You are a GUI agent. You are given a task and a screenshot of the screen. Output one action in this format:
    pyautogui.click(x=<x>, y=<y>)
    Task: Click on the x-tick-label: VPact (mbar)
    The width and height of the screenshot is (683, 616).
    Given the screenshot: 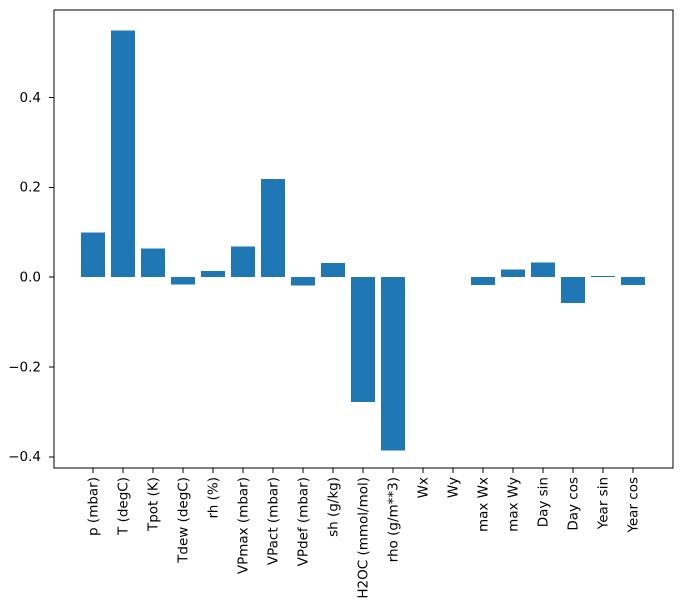 What is the action you would take?
    pyautogui.click(x=273, y=521)
    